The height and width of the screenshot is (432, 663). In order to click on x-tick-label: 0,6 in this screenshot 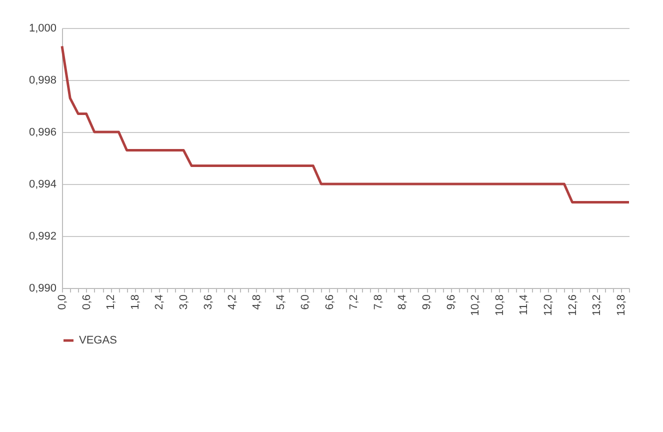, I will do `click(86, 302)`.